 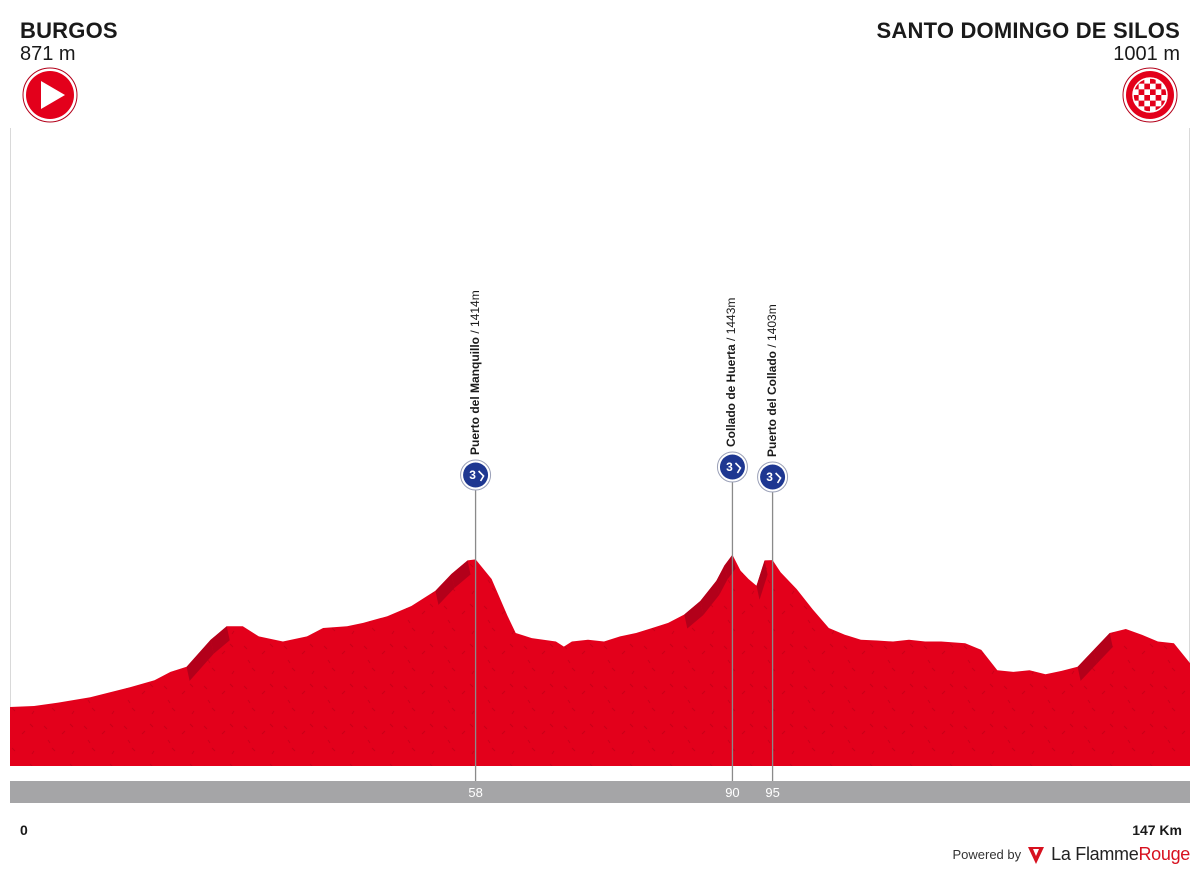 What do you see at coordinates (10, 448) in the screenshot?
I see `left-frame-line` at bounding box center [10, 448].